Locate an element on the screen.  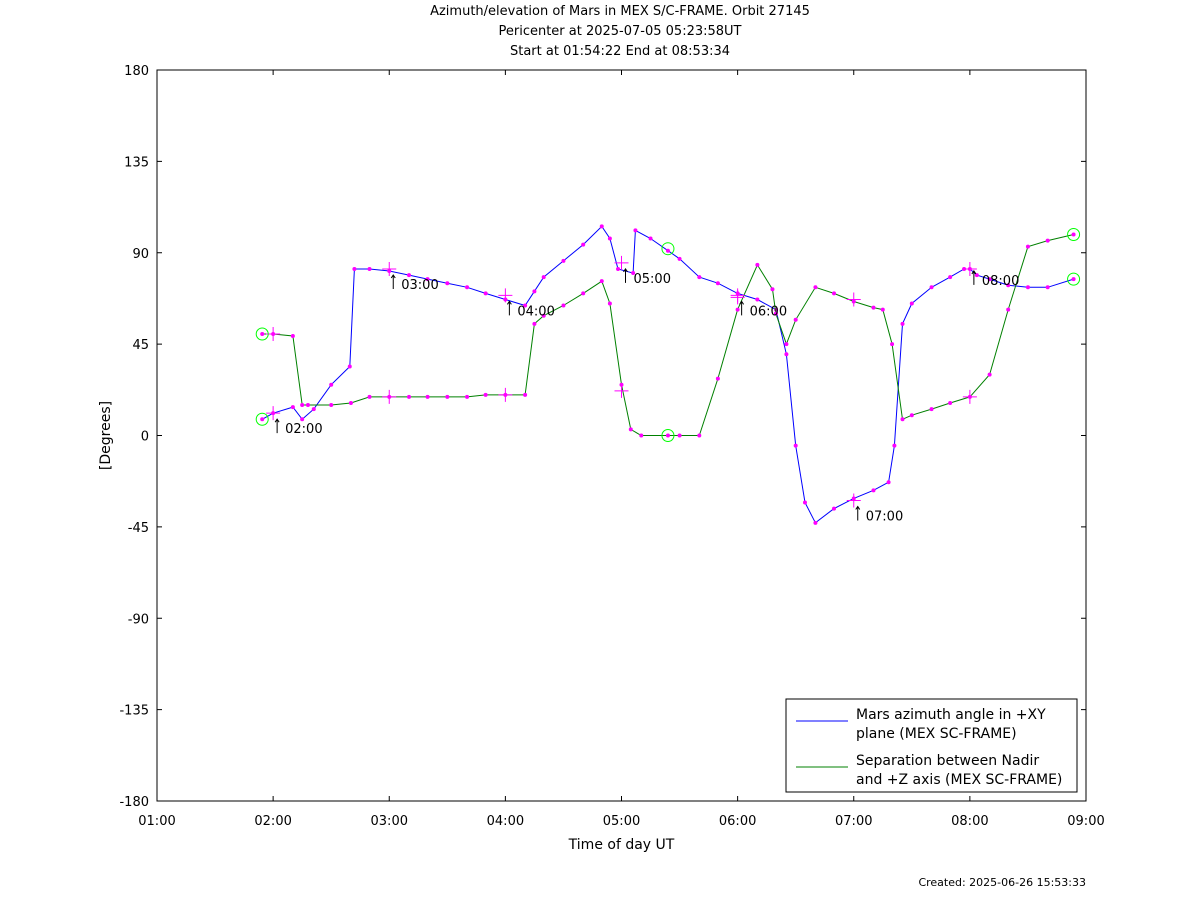
y-tick-label: 135 is located at coordinates (136, 162).